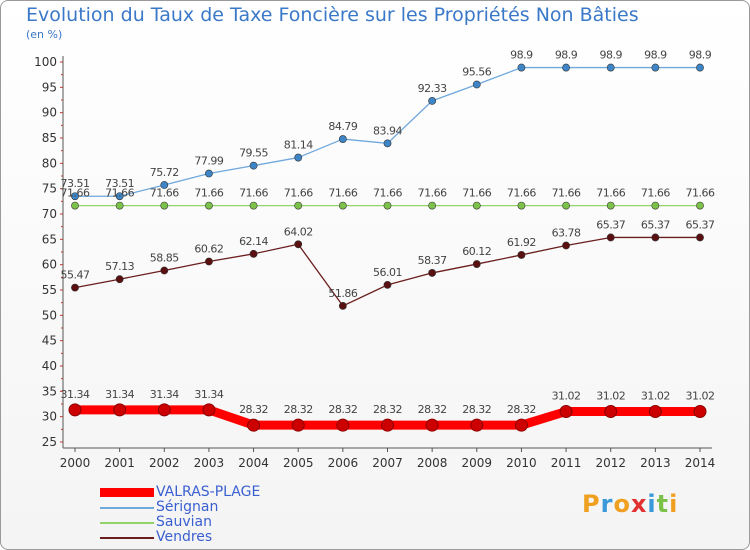 The image size is (750, 550). I want to click on data-label: 58.85, so click(164, 257).